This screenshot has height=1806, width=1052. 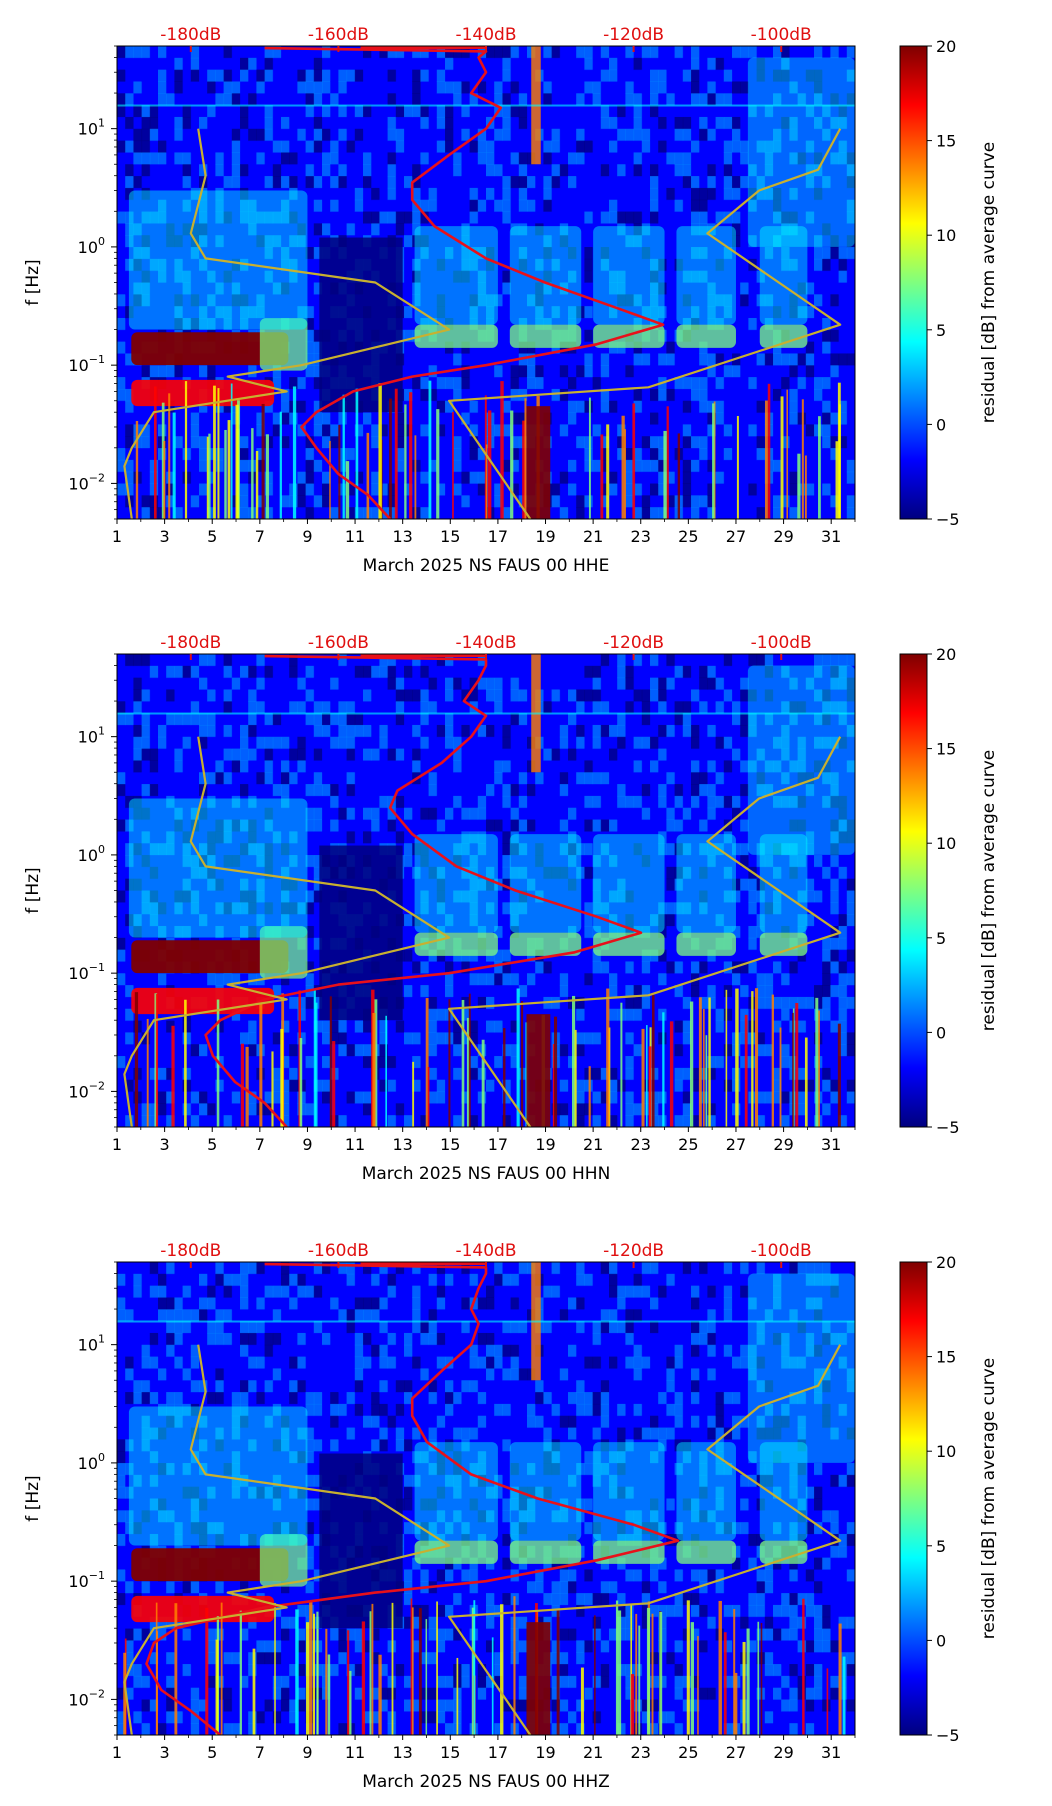 I want to click on x-axis-label: March 2025 NS FAUS 00 HHZ, so click(x=486, y=1782).